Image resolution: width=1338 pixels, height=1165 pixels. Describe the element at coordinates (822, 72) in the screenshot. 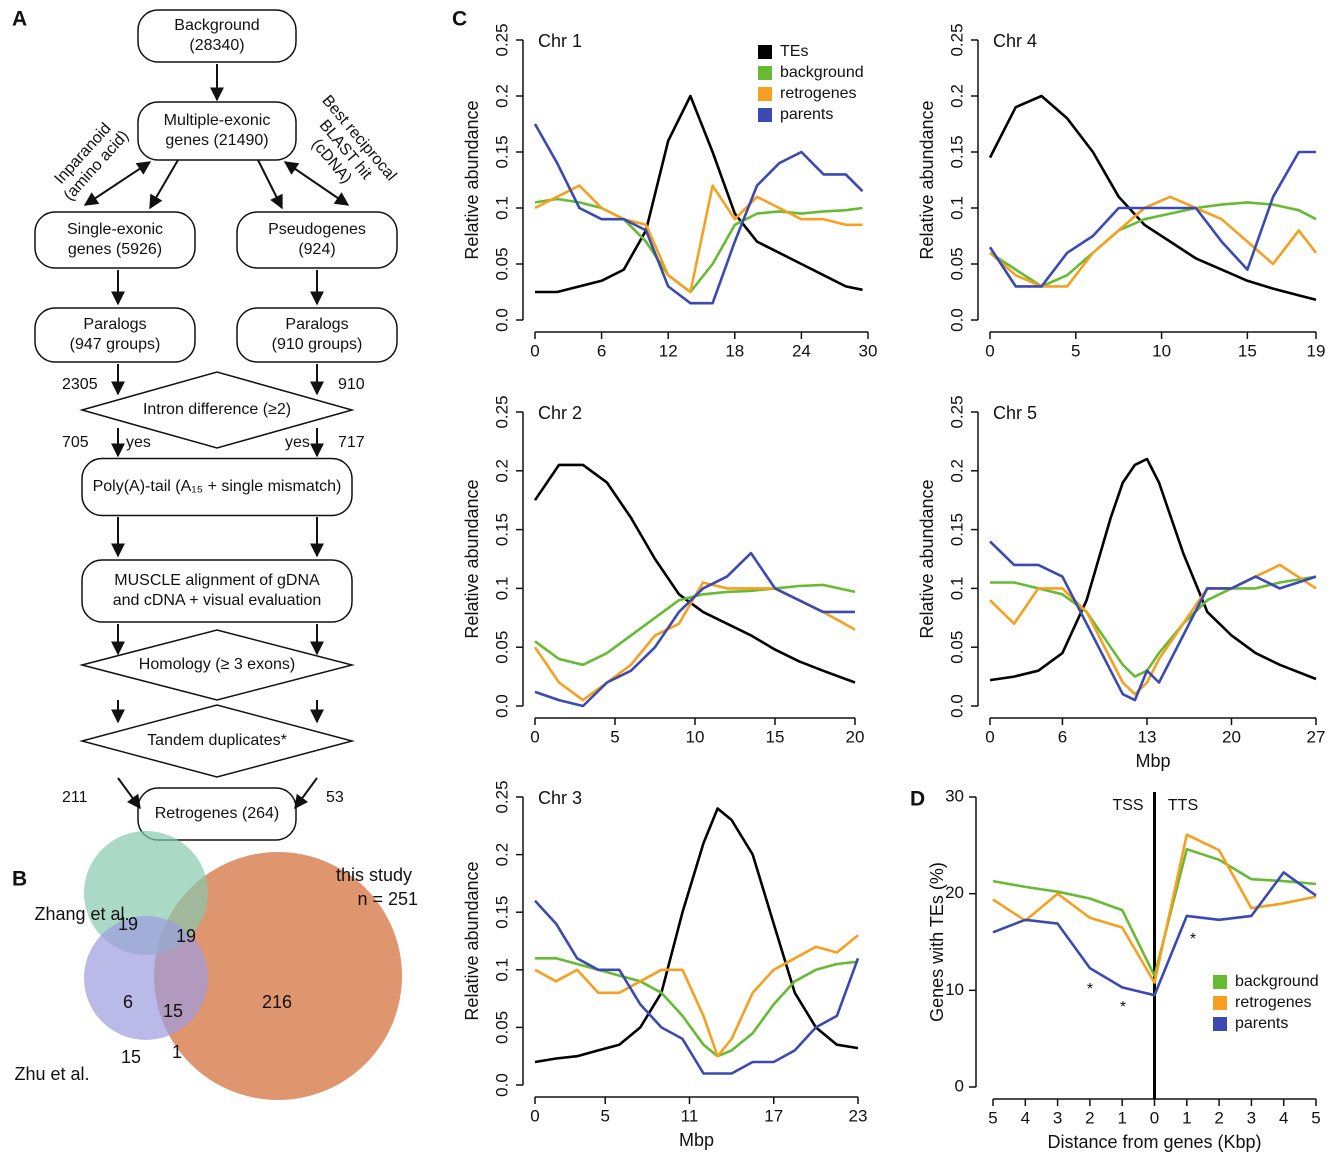

I see `legend-label: background` at that location.